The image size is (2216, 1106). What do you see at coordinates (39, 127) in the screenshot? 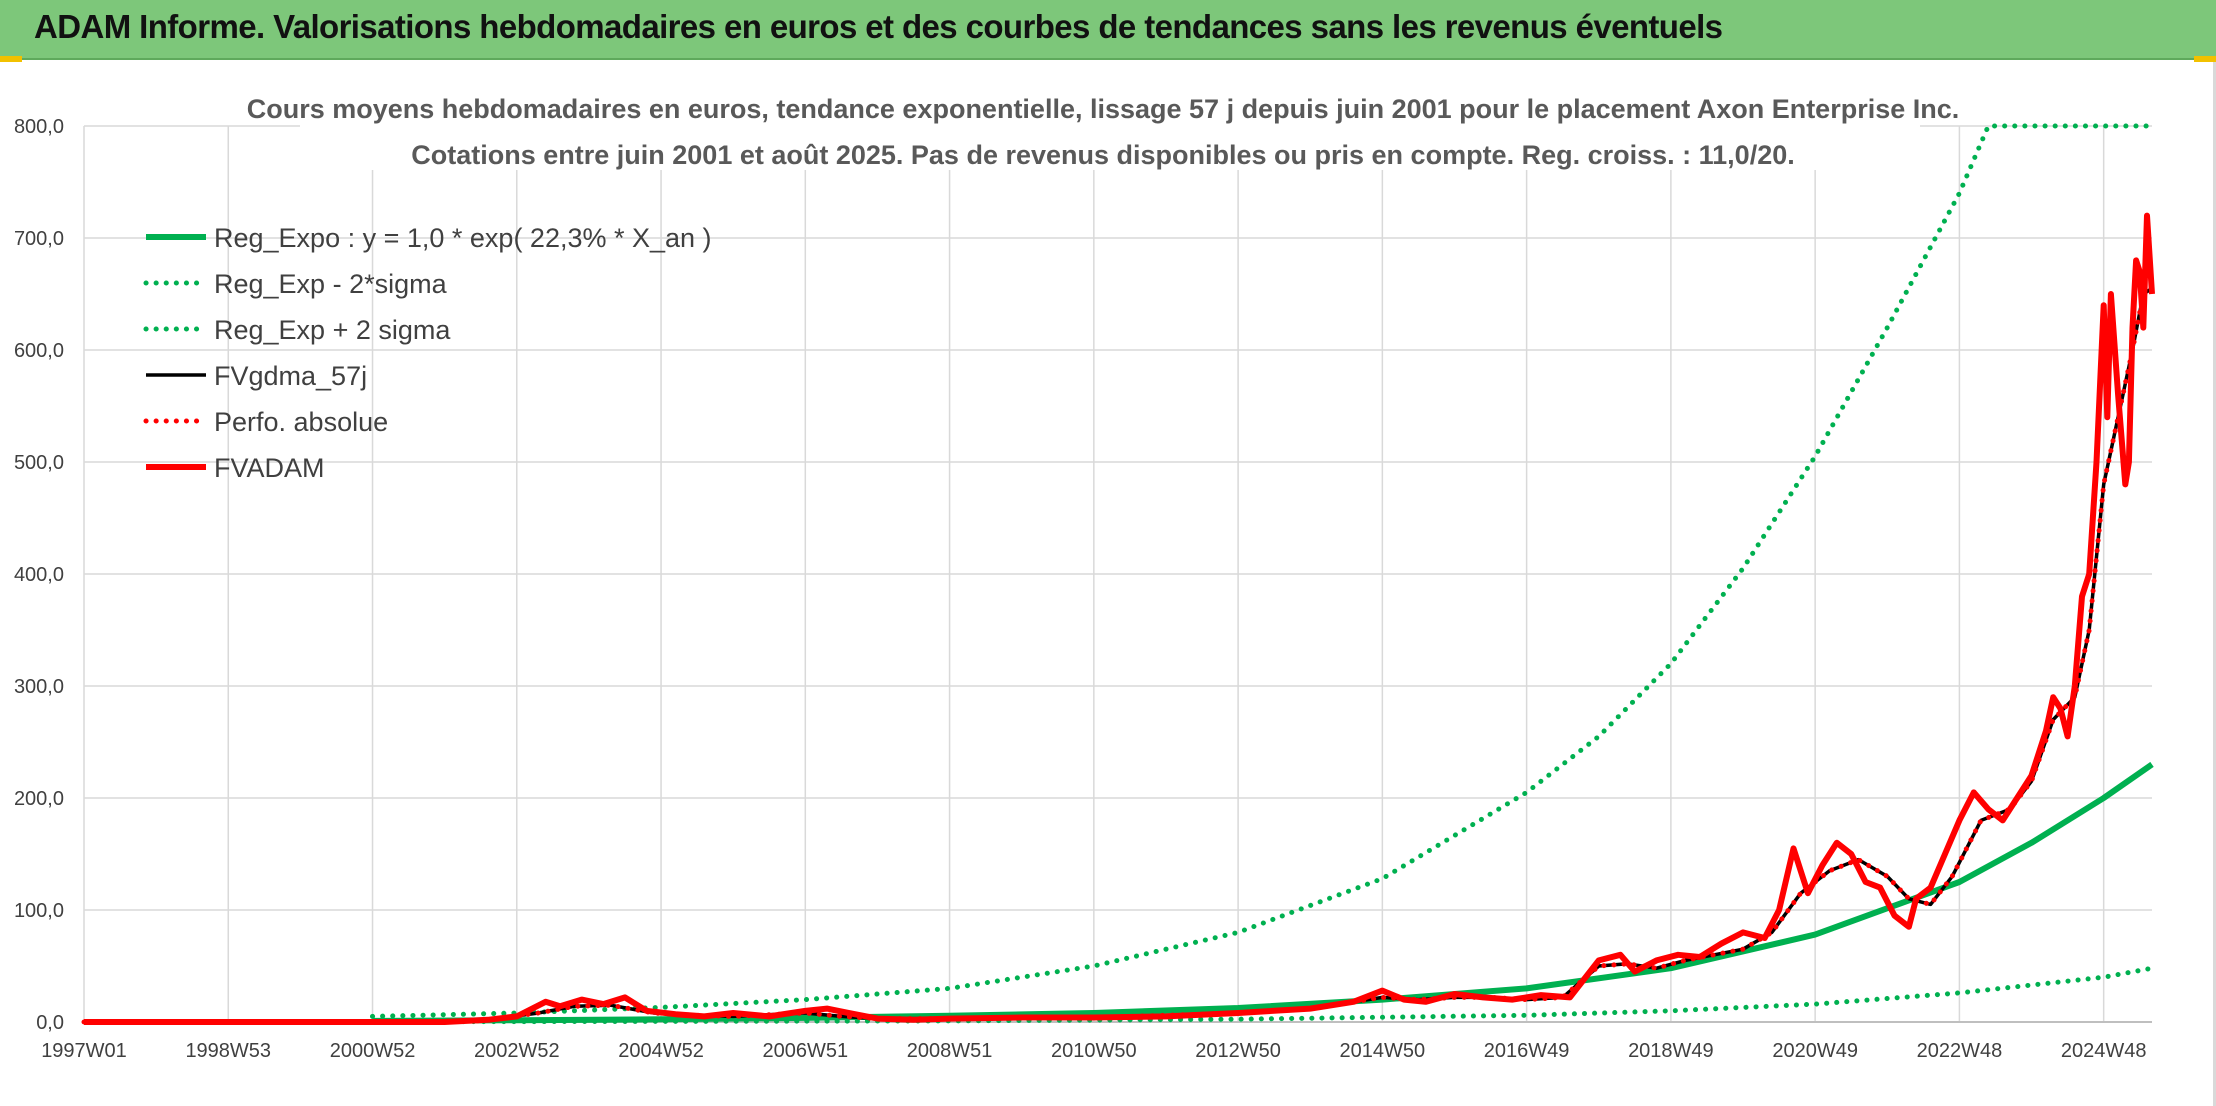
I see `y-tick-label: 800,0` at bounding box center [39, 127].